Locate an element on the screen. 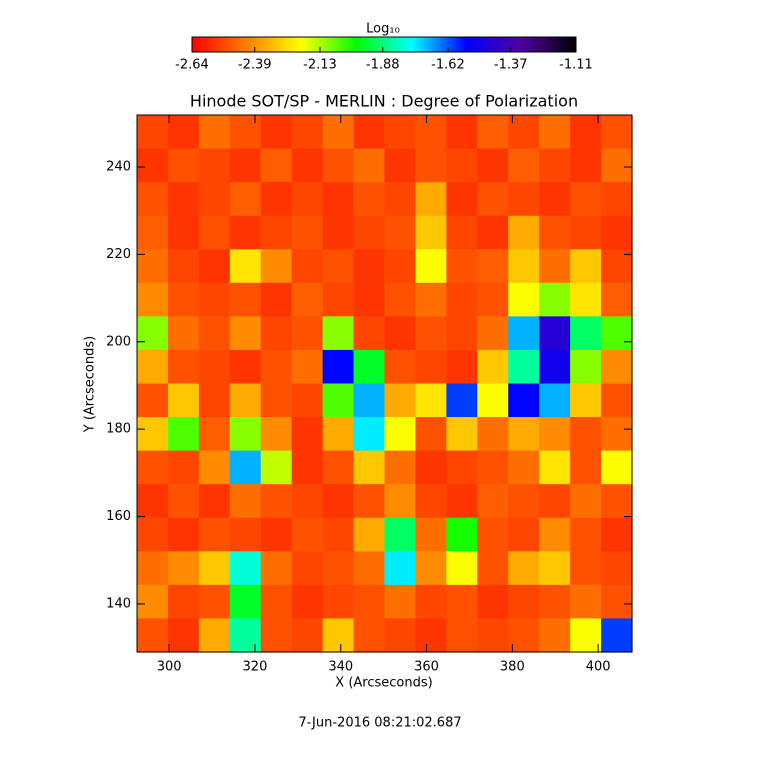  colorbar-tick-label: -1.11 is located at coordinates (576, 65).